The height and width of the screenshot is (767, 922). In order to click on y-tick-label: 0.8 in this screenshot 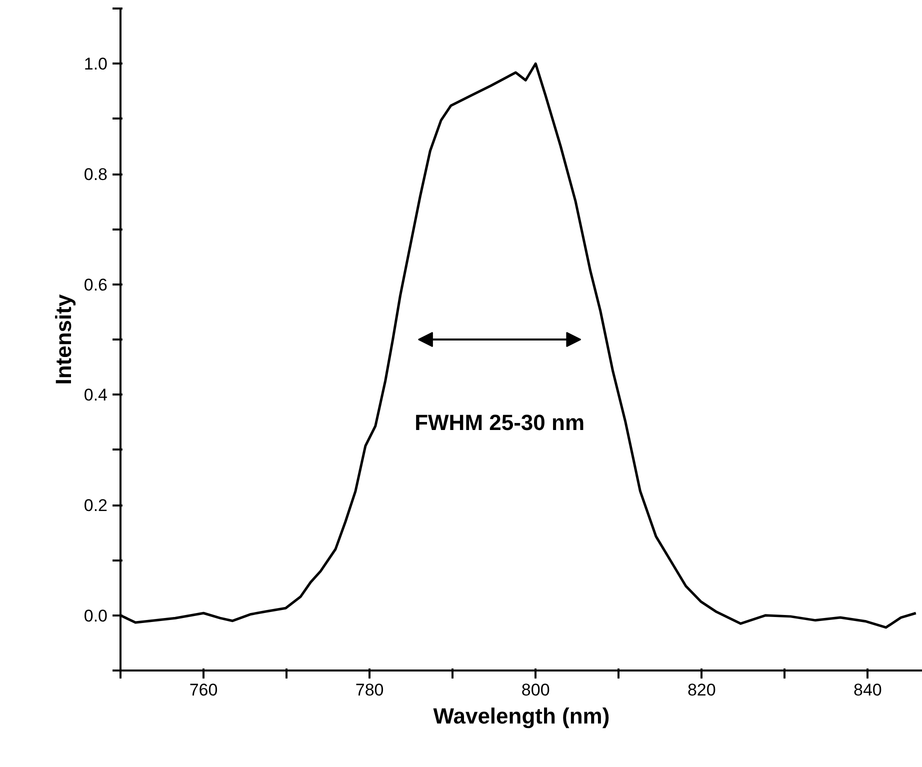, I will do `click(96, 174)`.